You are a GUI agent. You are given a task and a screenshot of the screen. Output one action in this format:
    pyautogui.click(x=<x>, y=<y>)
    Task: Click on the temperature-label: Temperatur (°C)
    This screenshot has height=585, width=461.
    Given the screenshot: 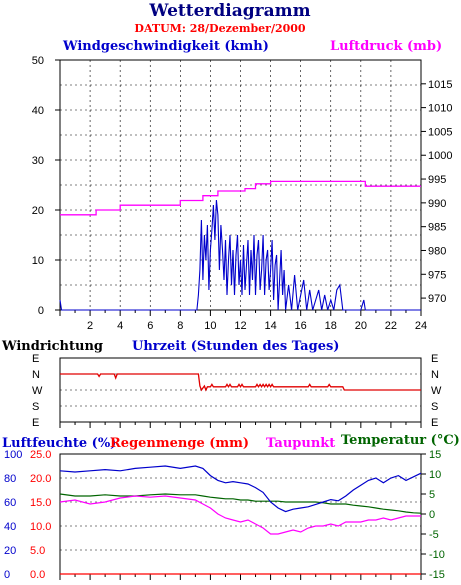 What is the action you would take?
    pyautogui.click(x=400, y=440)
    